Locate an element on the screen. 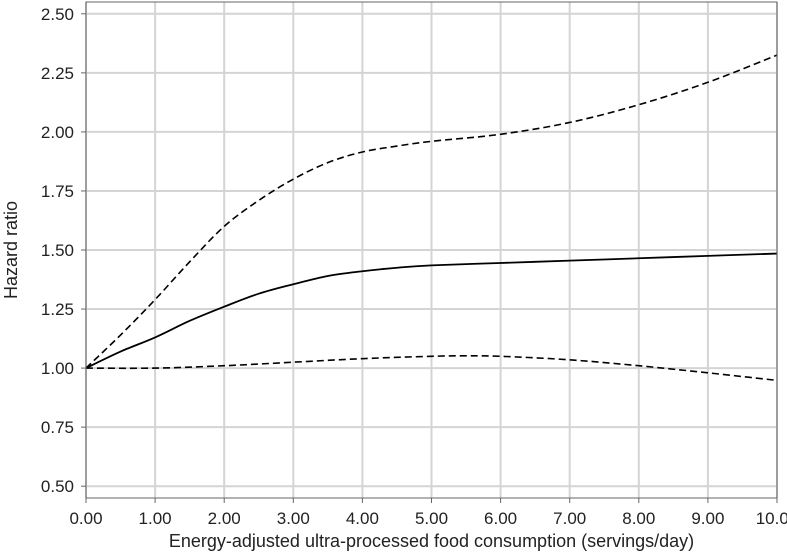  y-tick-label: 2.50 is located at coordinates (57, 14).